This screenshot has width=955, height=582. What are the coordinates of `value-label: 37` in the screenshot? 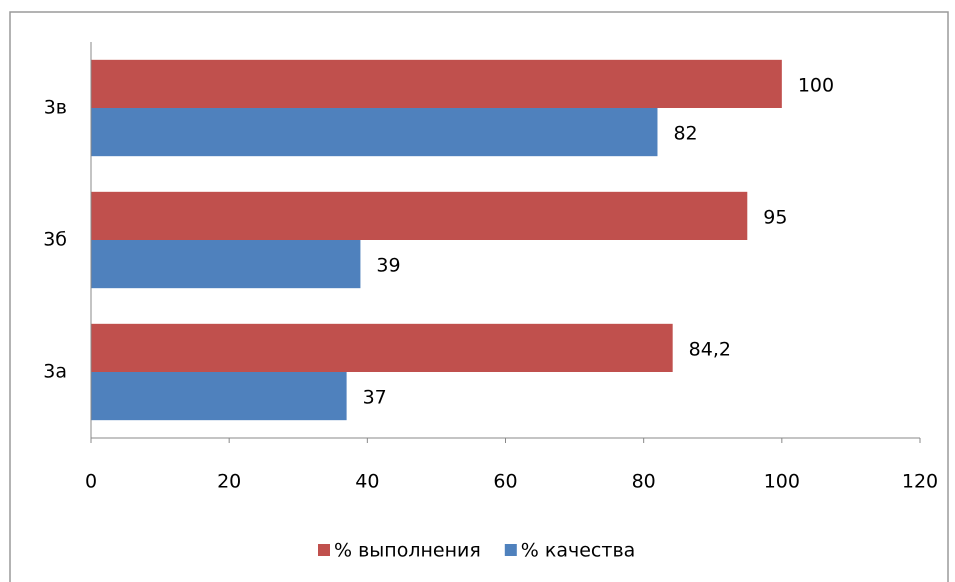 It's located at (375, 398).